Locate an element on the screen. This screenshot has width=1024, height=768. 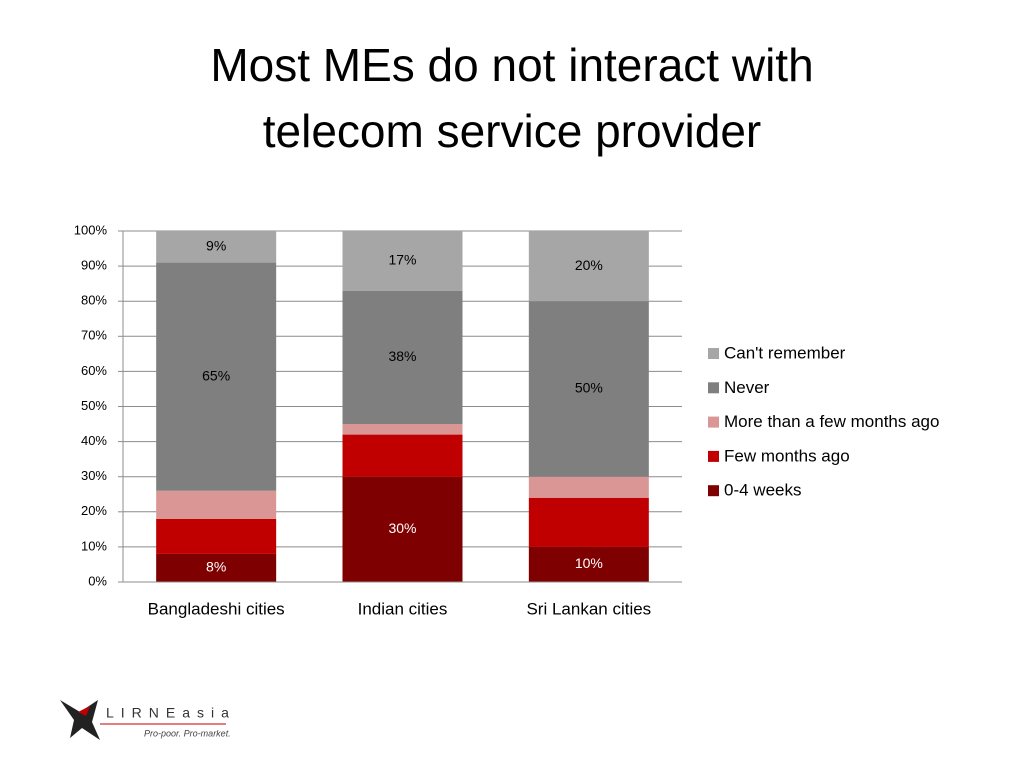
data-label: 20% is located at coordinates (589, 265).